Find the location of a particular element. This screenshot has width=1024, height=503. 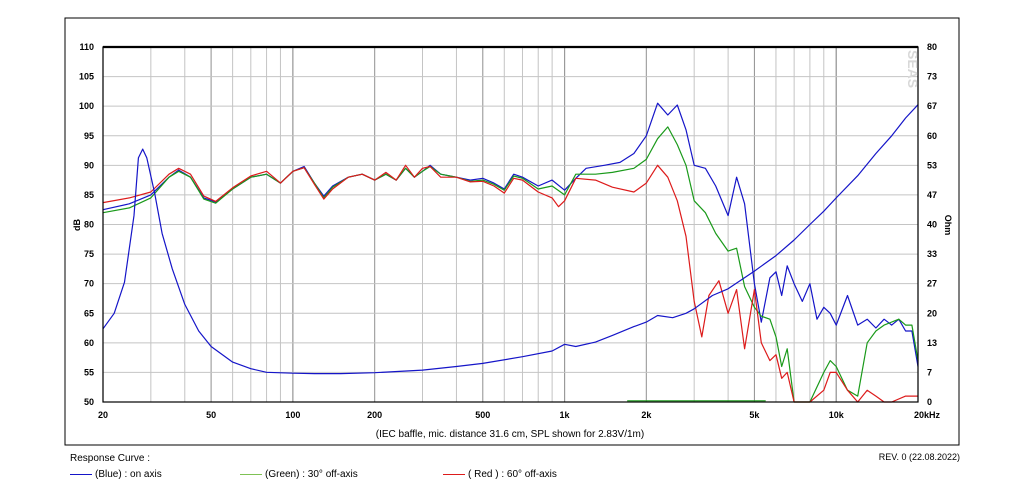

y-tick-label-left: 105 is located at coordinates (86, 77).